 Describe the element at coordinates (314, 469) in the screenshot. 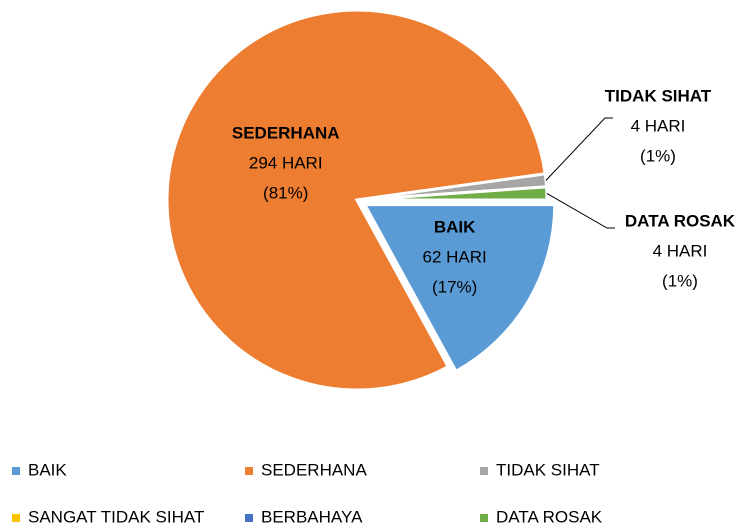

I see `legend-label: SEDERHANA` at that location.